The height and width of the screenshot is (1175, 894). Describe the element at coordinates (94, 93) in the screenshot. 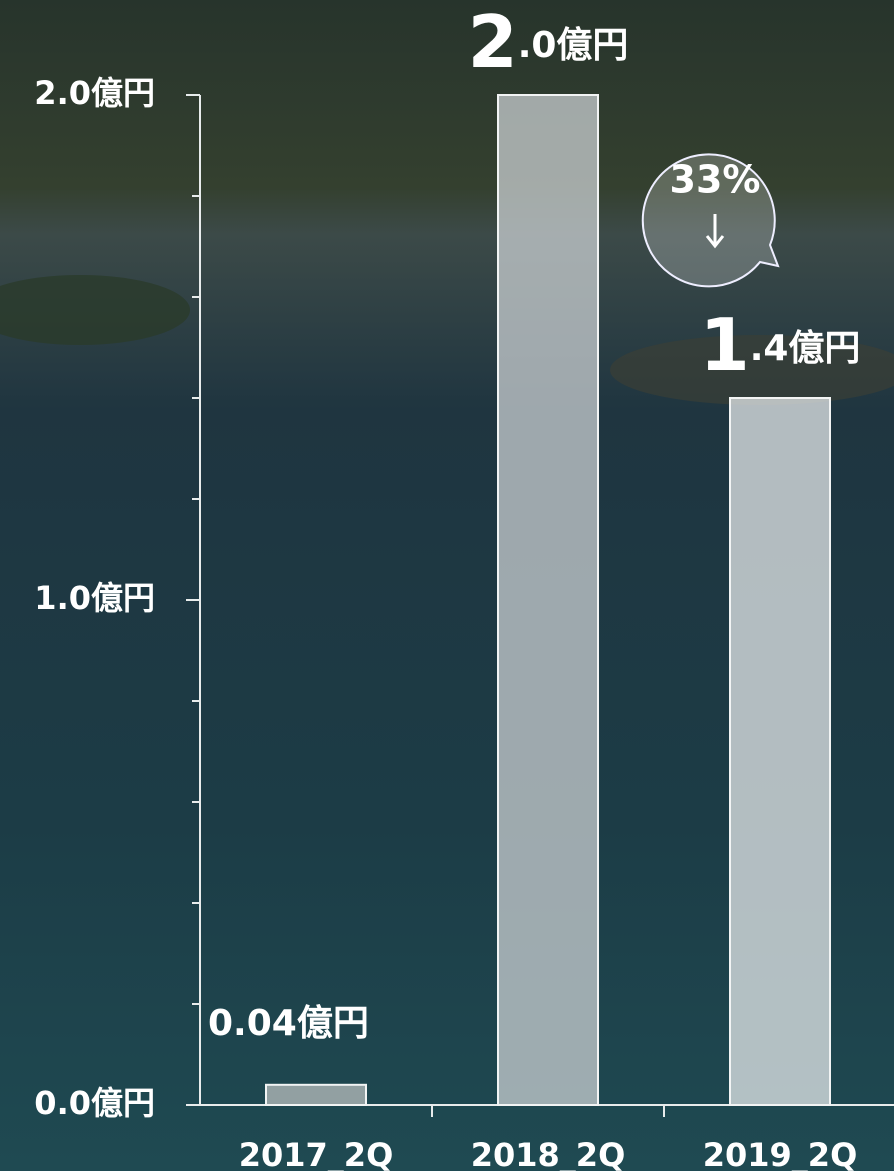

I see `y-tick-label: 2.0億円` at that location.